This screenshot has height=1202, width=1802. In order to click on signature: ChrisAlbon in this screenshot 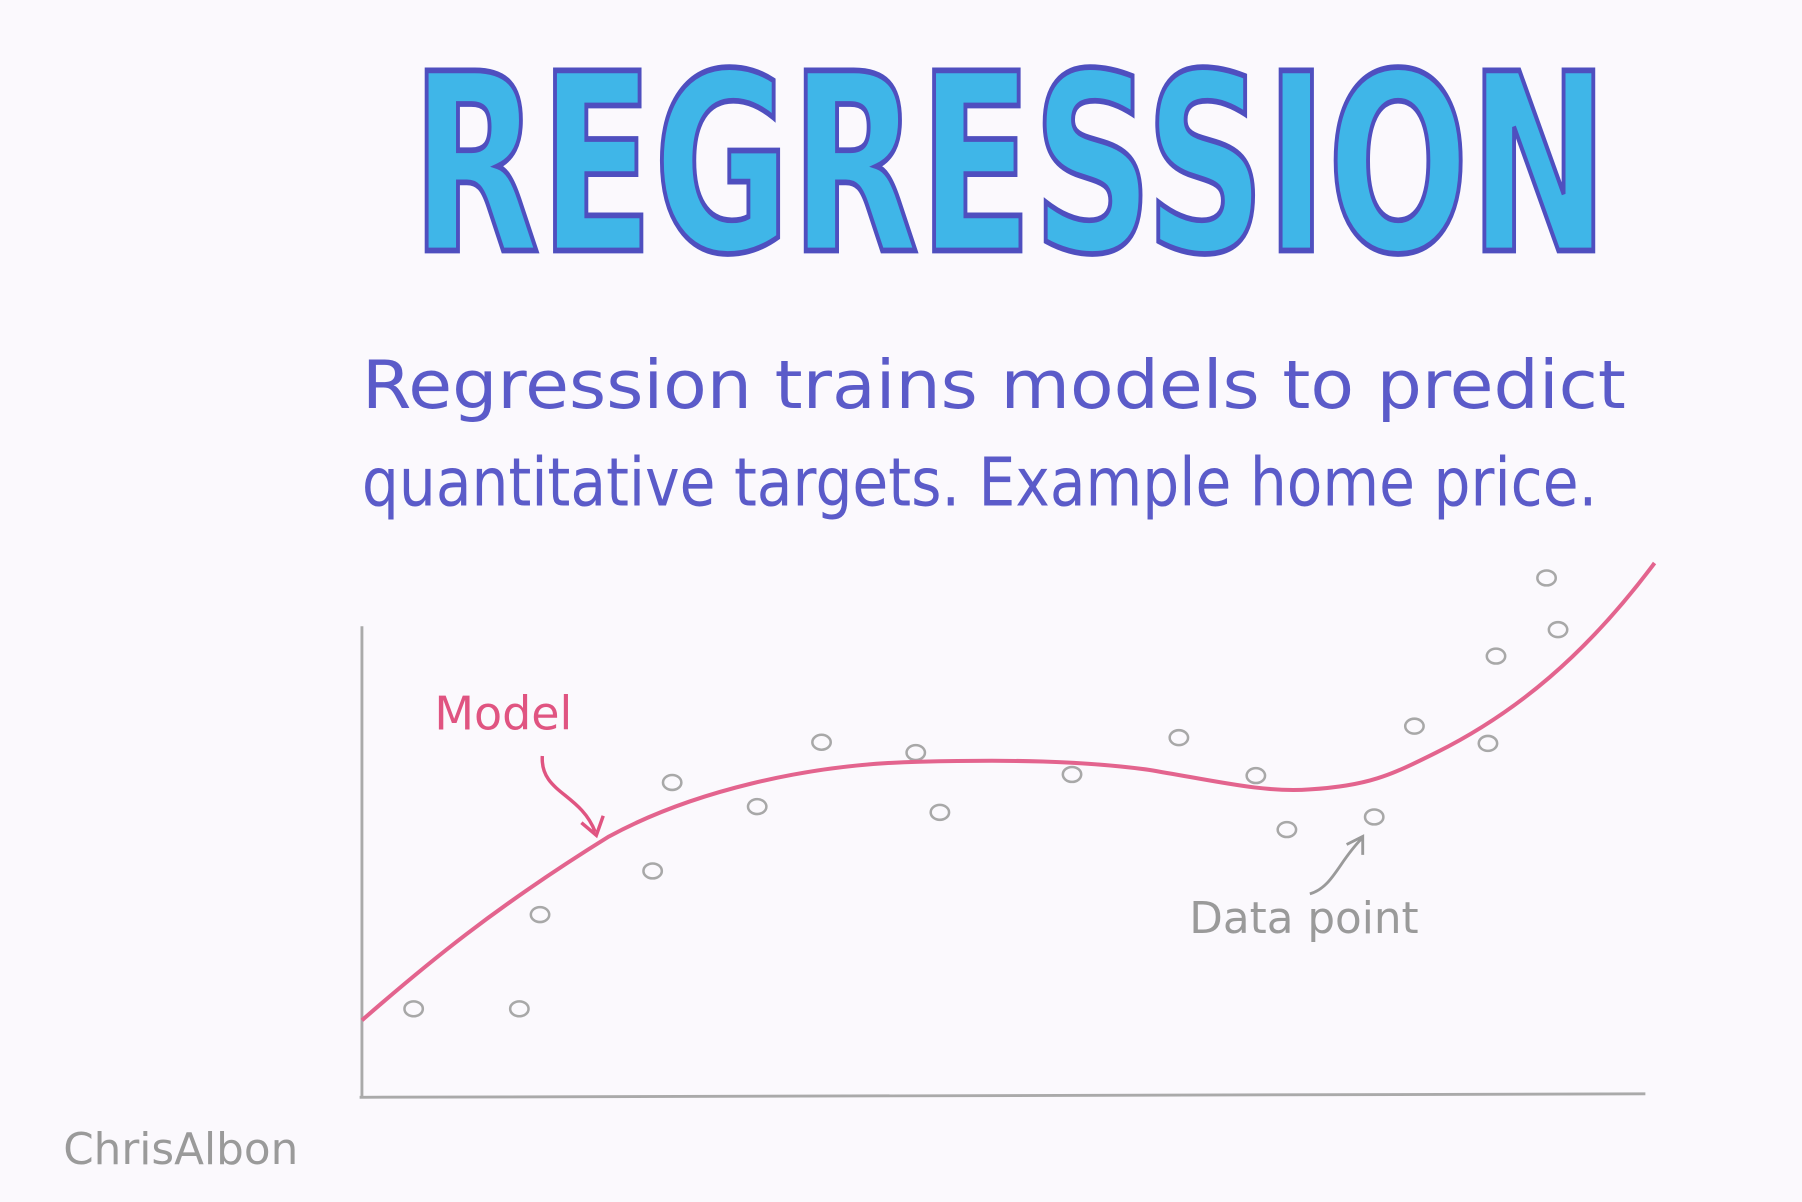, I will do `click(180, 1149)`.